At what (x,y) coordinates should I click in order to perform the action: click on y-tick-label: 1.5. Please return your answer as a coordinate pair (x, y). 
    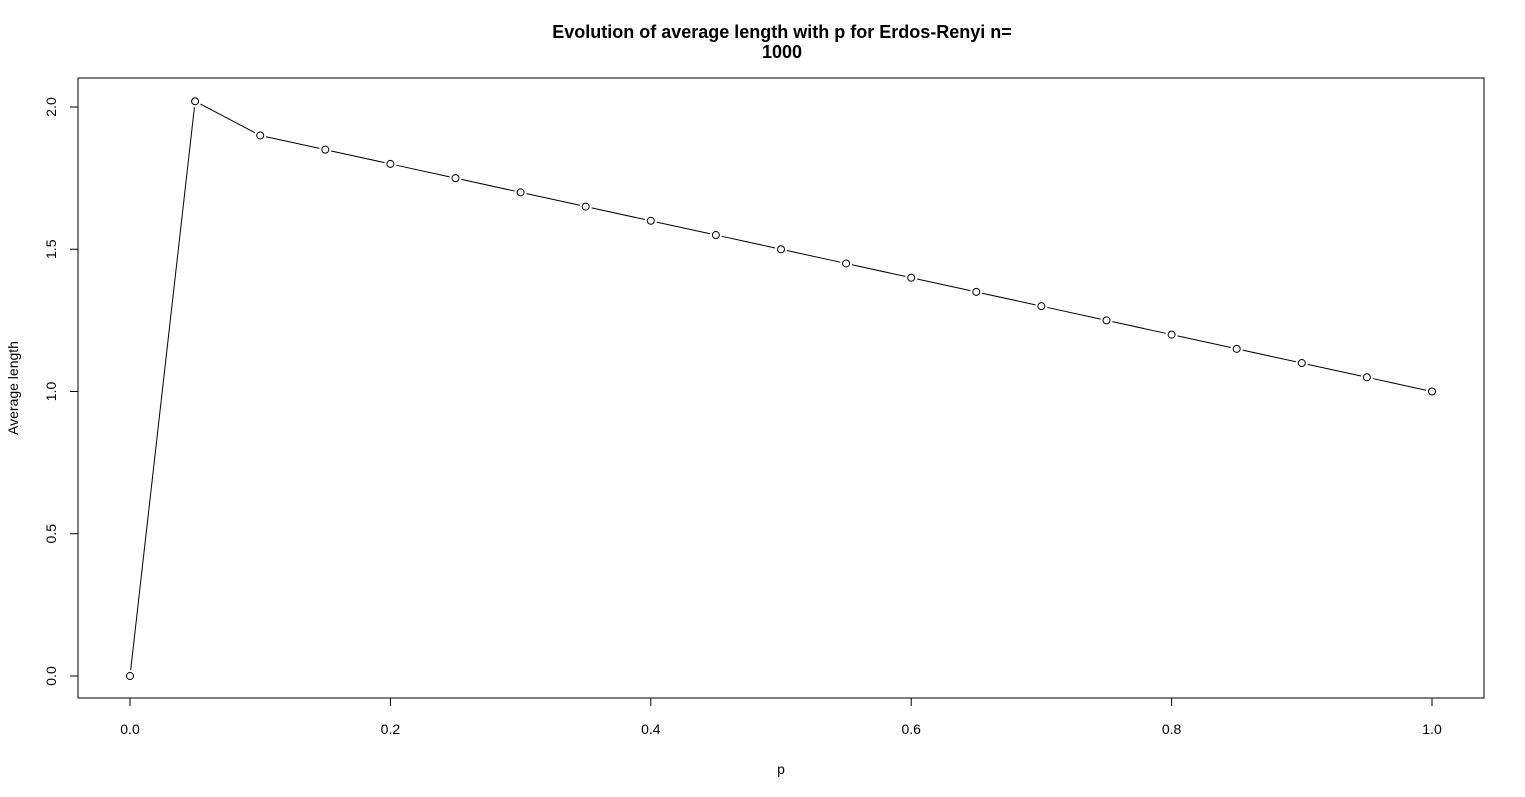
    Looking at the image, I should click on (51, 249).